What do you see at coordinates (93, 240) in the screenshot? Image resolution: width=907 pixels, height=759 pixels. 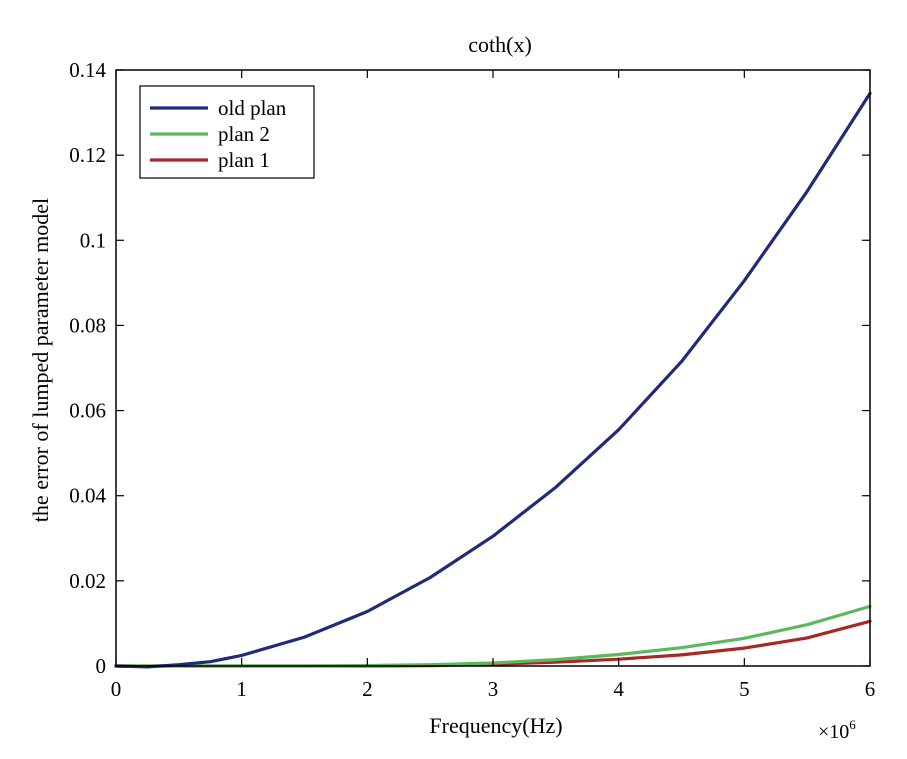 I see `y-tick-label: 0.1` at bounding box center [93, 240].